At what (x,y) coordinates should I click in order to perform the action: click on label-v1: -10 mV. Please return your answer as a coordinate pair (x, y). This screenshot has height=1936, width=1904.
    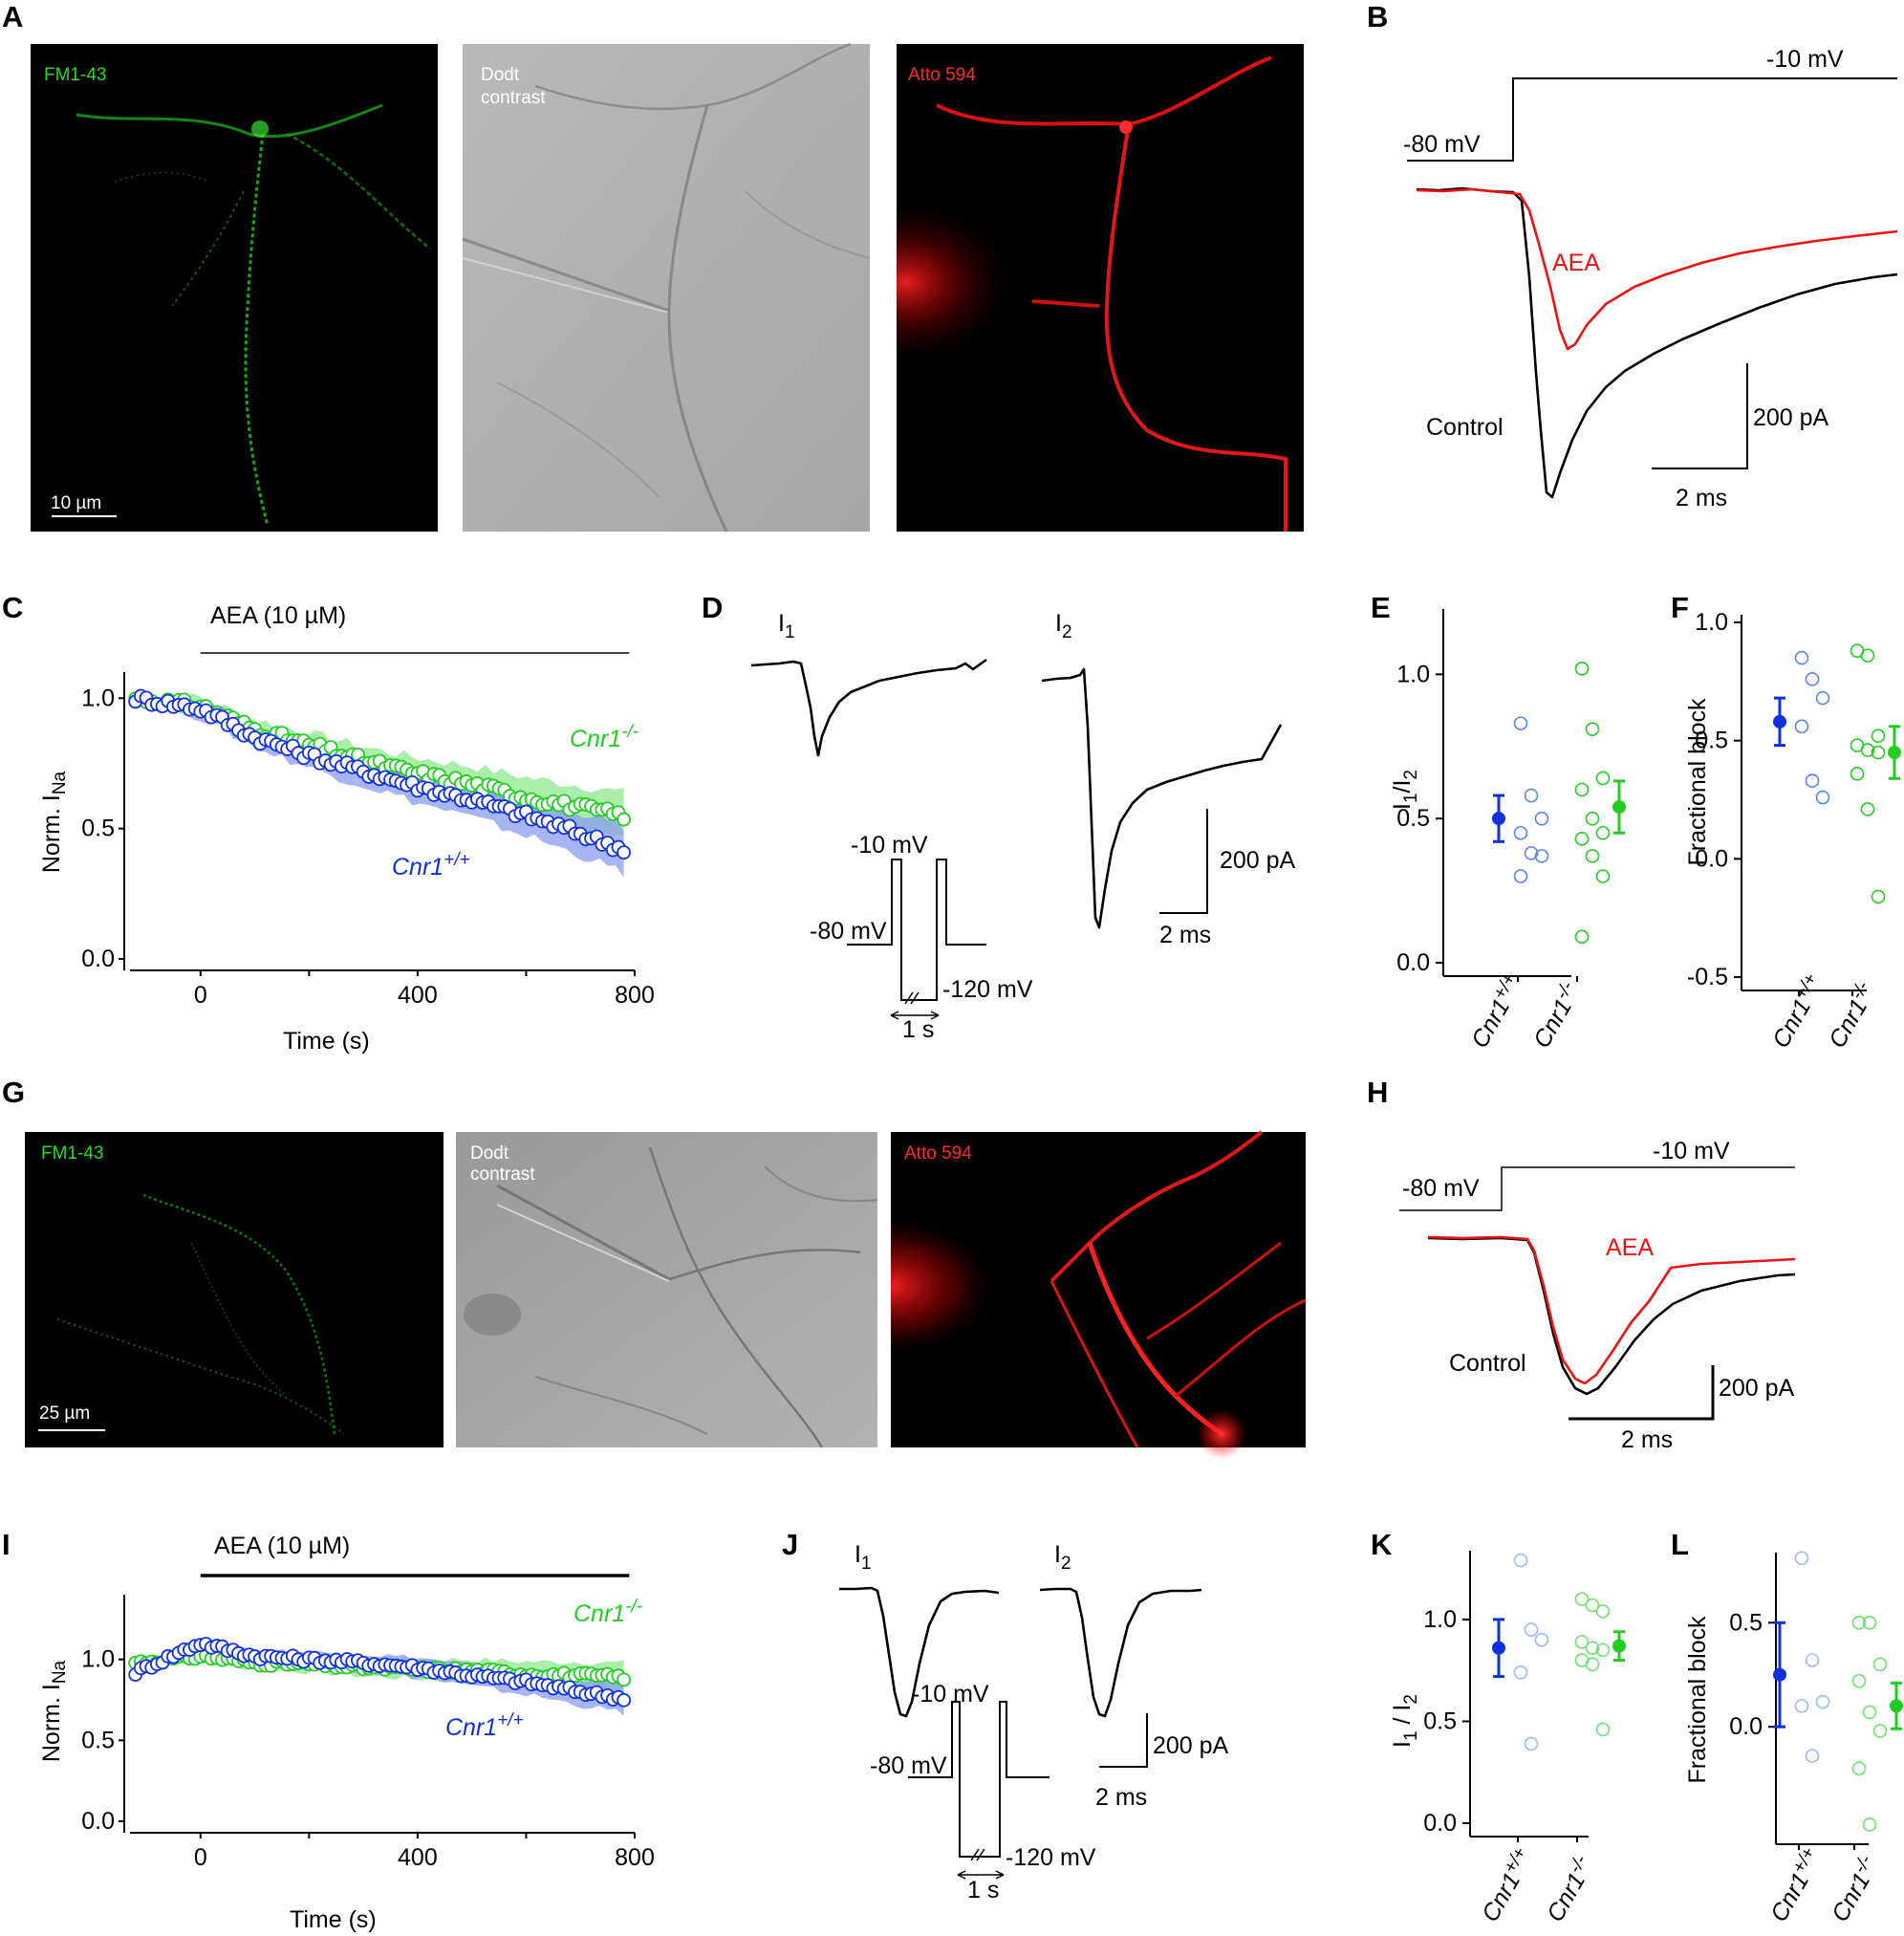
    Looking at the image, I should click on (889, 845).